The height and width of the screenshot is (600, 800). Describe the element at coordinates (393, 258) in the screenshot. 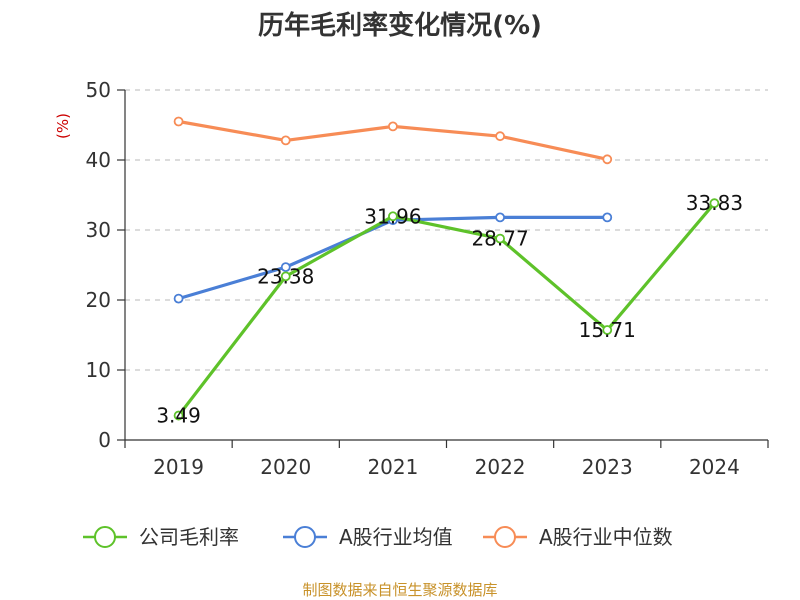

I see `series-line` at that location.